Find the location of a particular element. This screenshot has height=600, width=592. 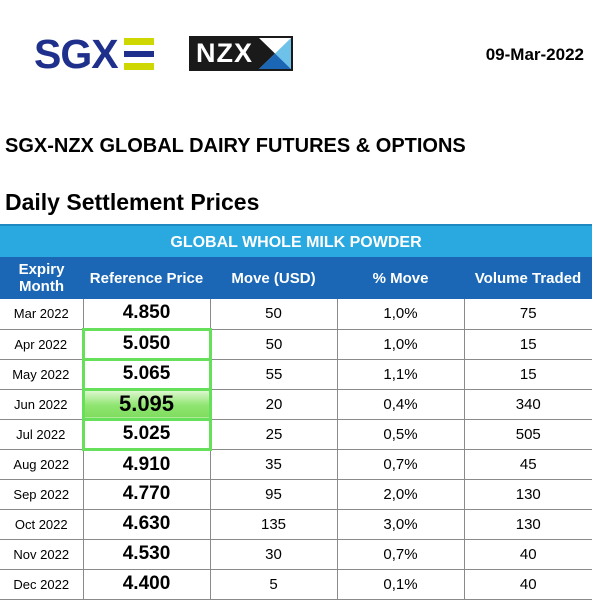

table-row: Nov 2022 4.530 30 0,7% 40 is located at coordinates (296, 554).